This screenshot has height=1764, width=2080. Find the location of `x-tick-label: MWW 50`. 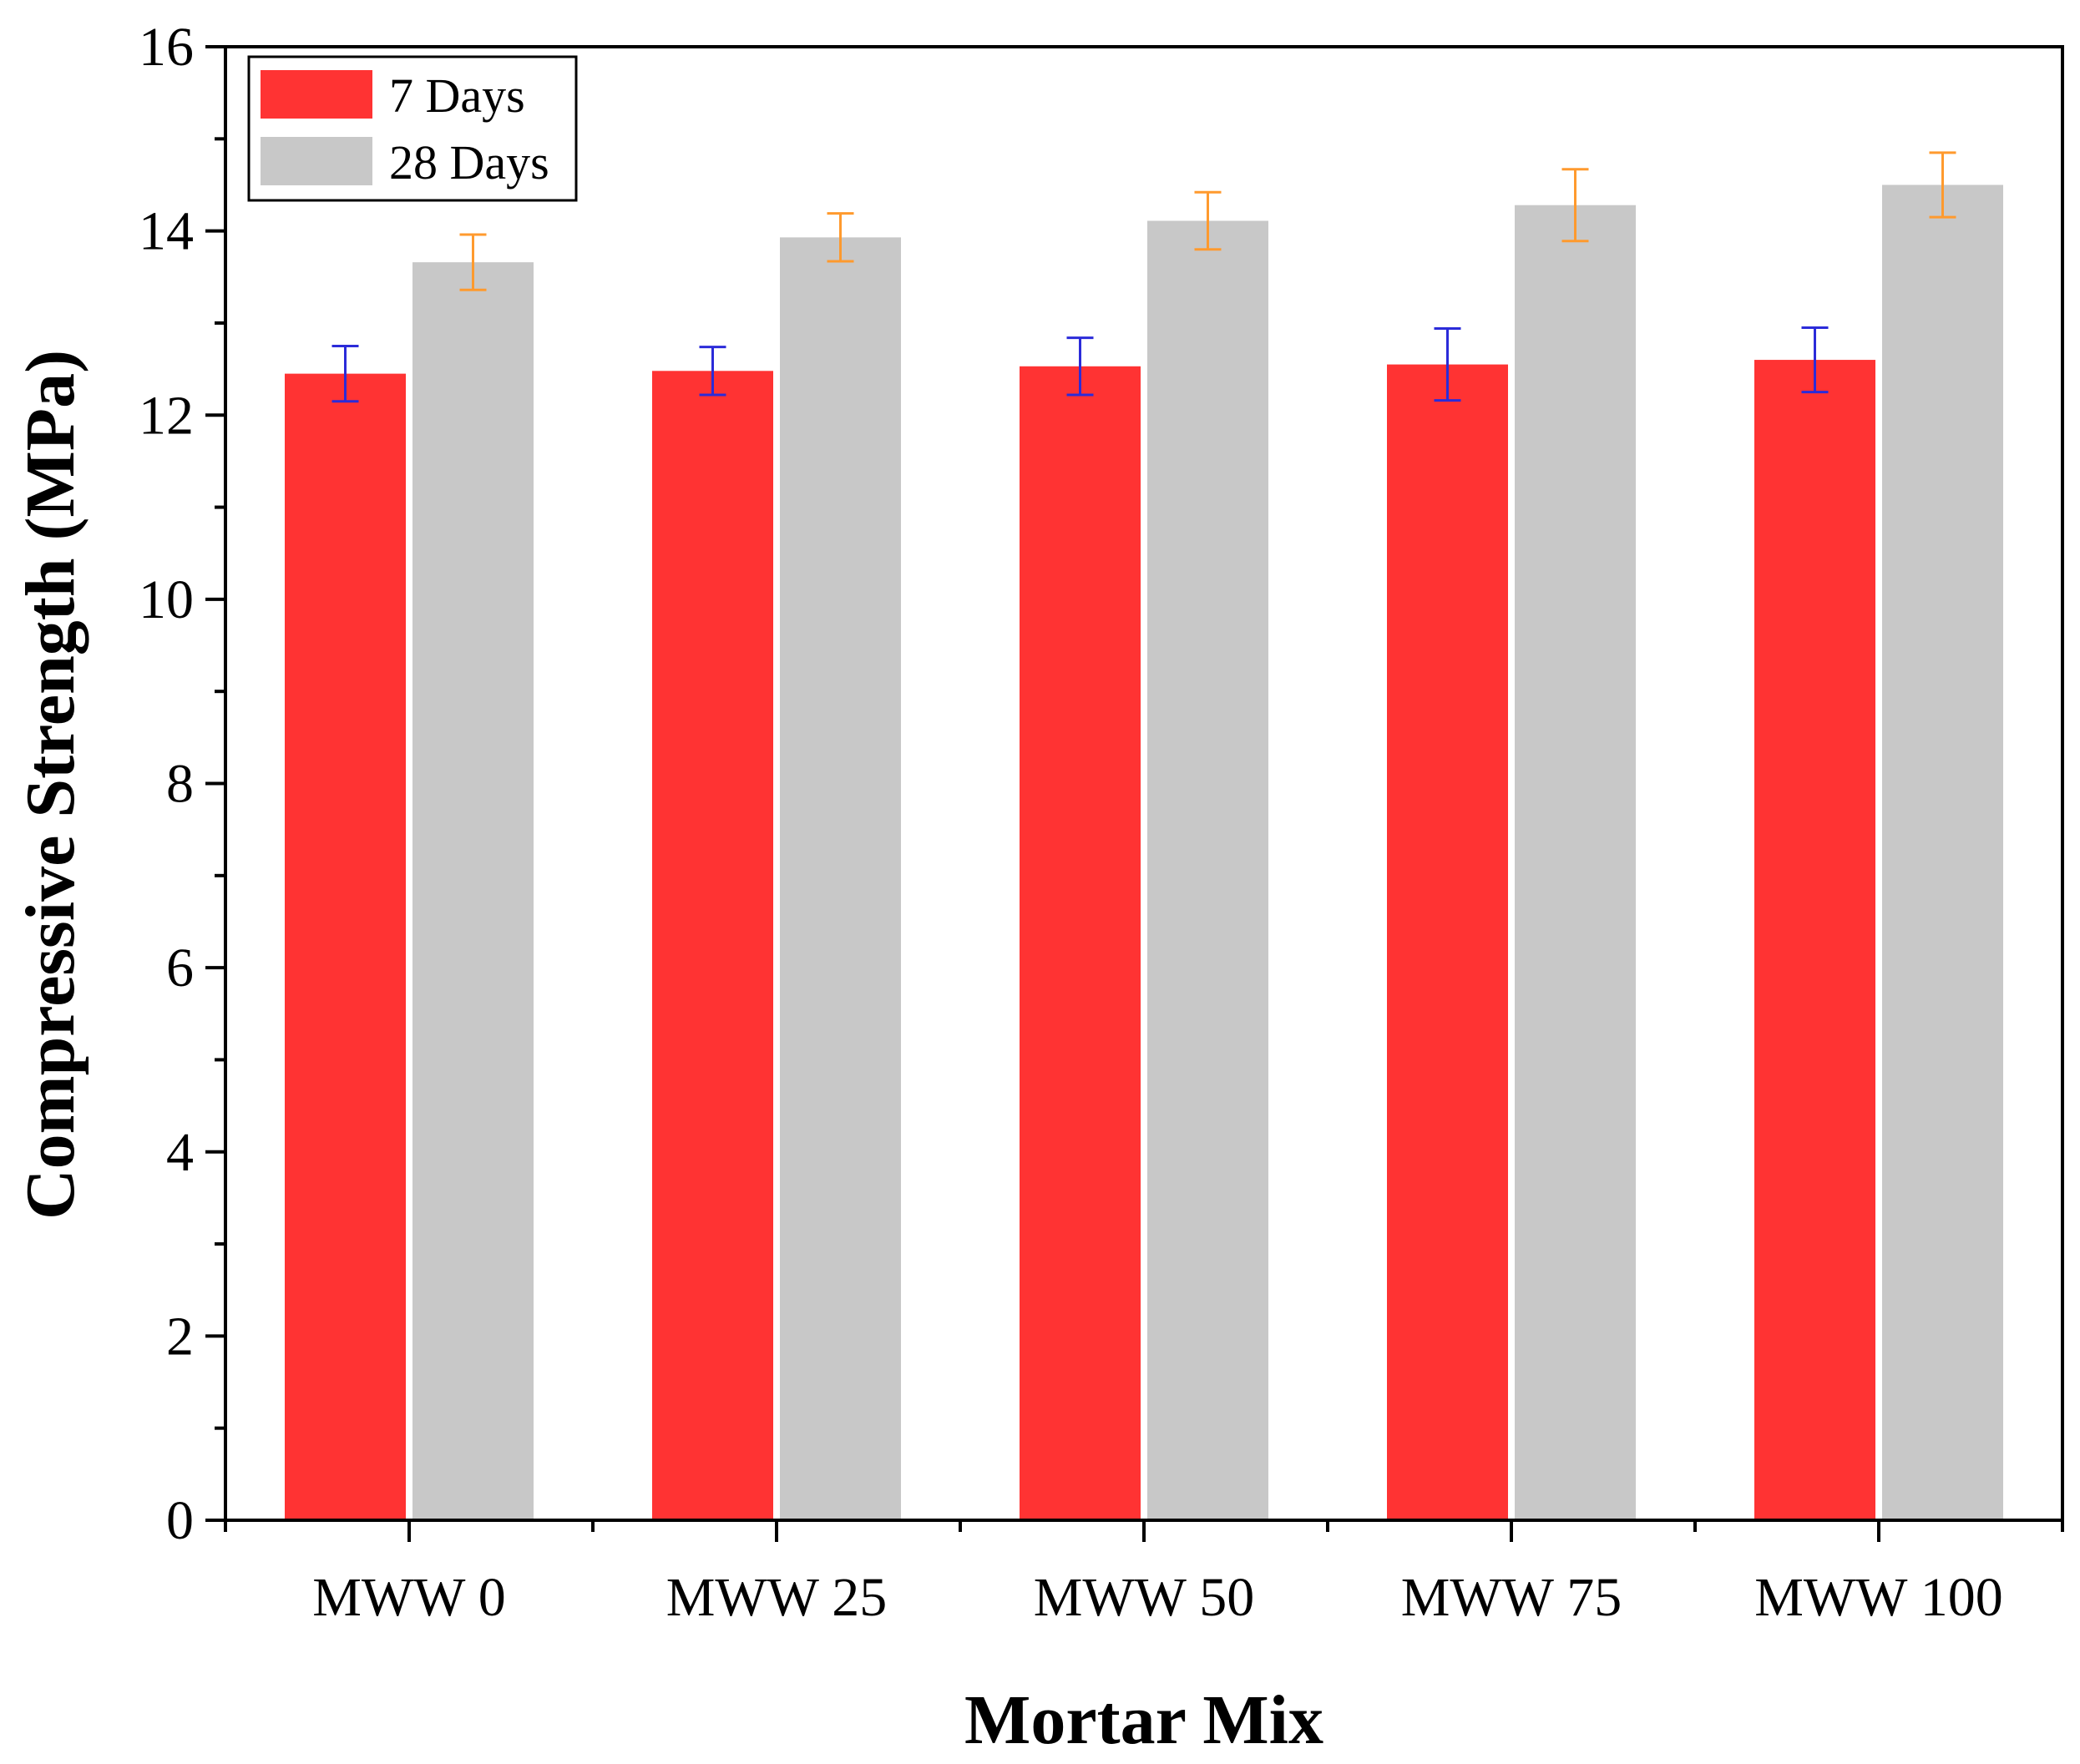

x-tick-label: MWW 50 is located at coordinates (1144, 1597).